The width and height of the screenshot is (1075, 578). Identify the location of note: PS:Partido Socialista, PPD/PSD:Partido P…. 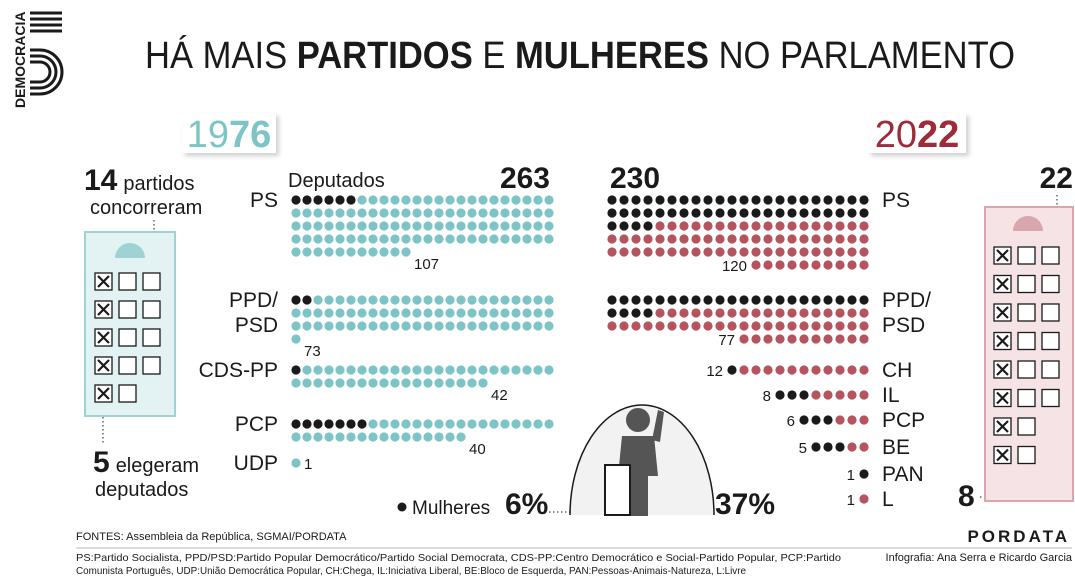
(458, 558).